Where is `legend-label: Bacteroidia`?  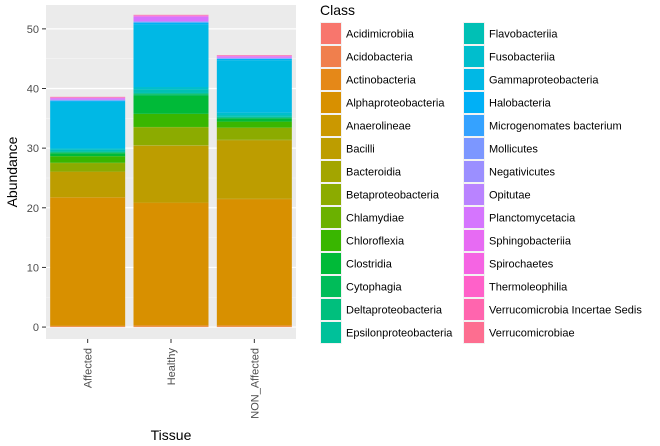
legend-label: Bacteroidia is located at coordinates (374, 173).